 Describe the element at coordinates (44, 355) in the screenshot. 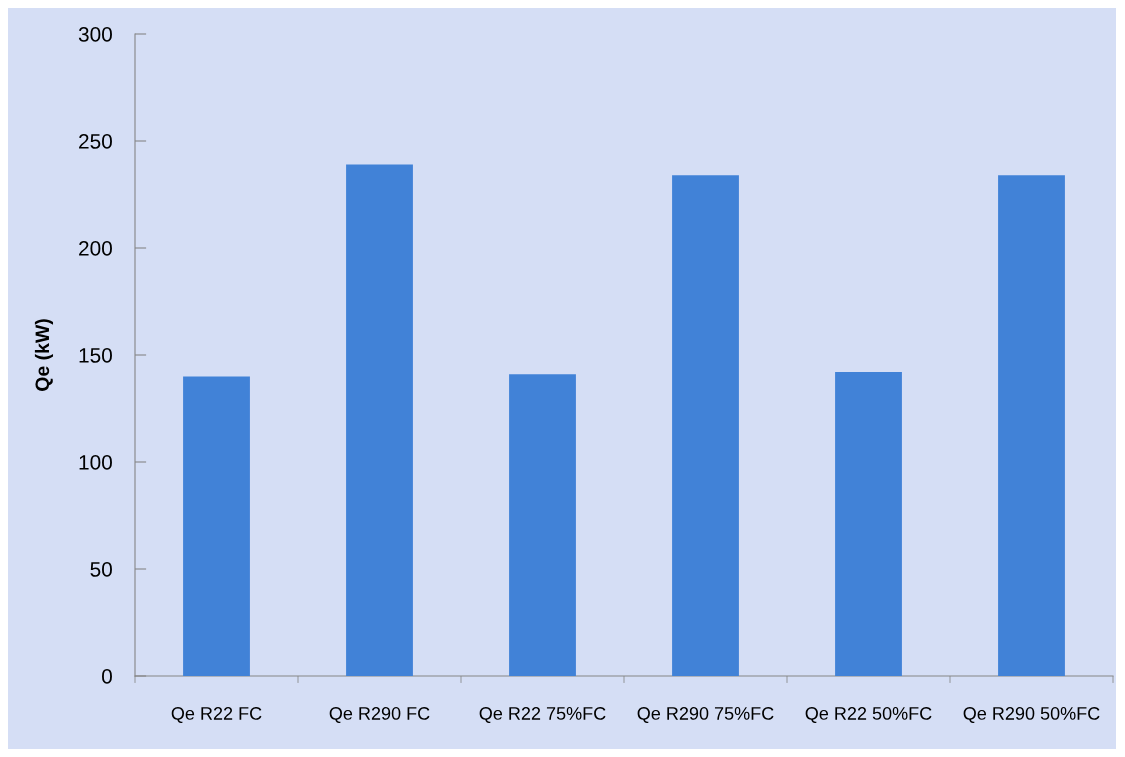

I see `y-axis-title: Qe (kW)` at that location.